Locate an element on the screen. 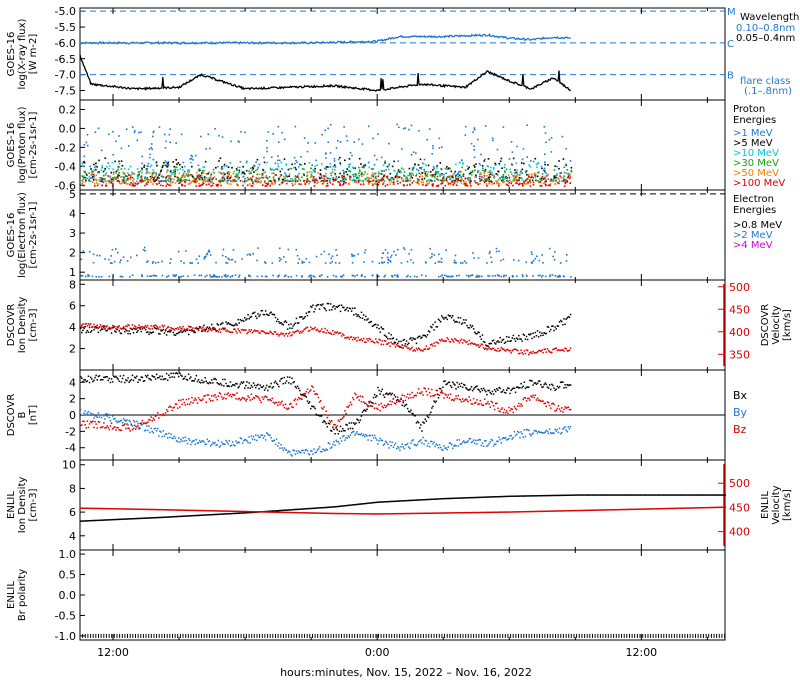 The width and height of the screenshot is (800, 680). ytick-label: -0.2 is located at coordinates (65, 147).